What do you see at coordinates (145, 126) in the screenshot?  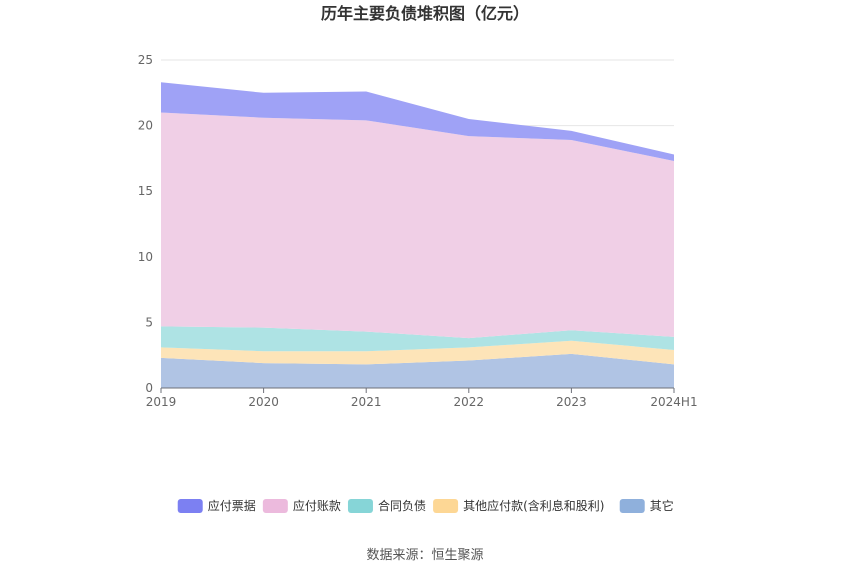 I see `y-tick-label: 20` at bounding box center [145, 126].